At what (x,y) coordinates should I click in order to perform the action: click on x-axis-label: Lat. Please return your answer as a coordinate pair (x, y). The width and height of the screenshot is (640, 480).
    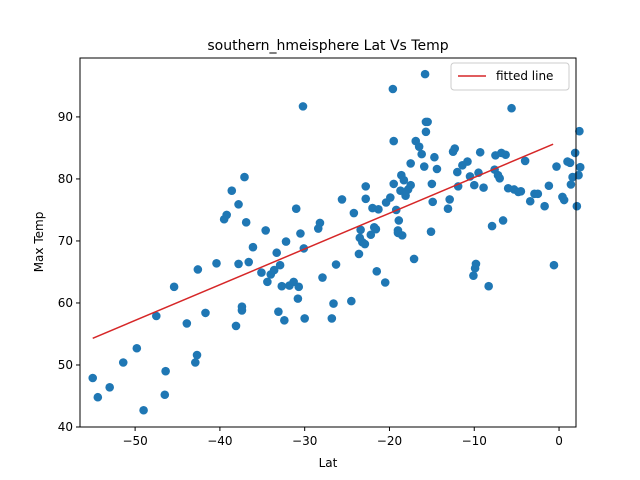
    Looking at the image, I should click on (328, 463).